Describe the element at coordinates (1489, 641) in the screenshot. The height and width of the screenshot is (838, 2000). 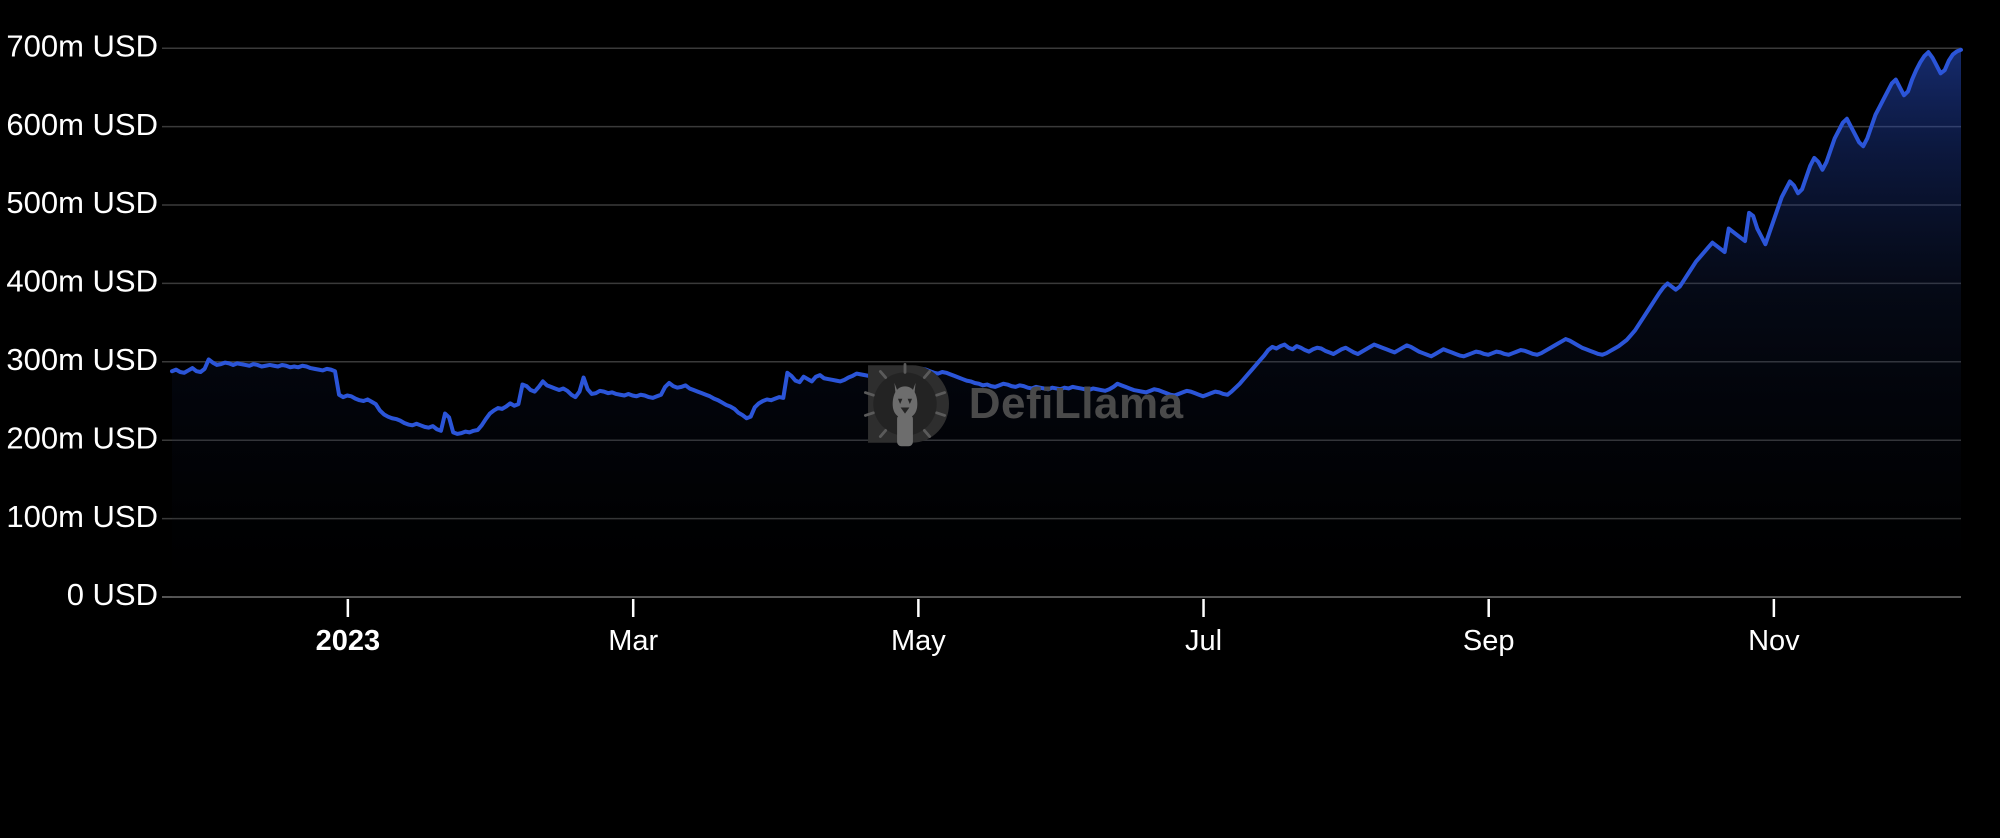
I see `x-tick-label: Sep` at that location.